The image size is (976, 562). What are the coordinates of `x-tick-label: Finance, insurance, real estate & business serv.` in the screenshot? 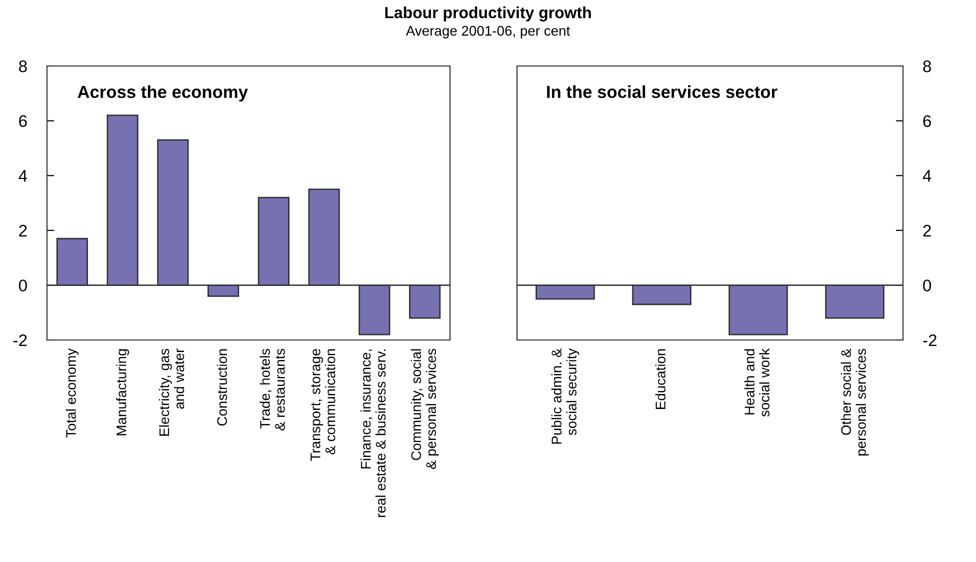 It's located at (373, 433).